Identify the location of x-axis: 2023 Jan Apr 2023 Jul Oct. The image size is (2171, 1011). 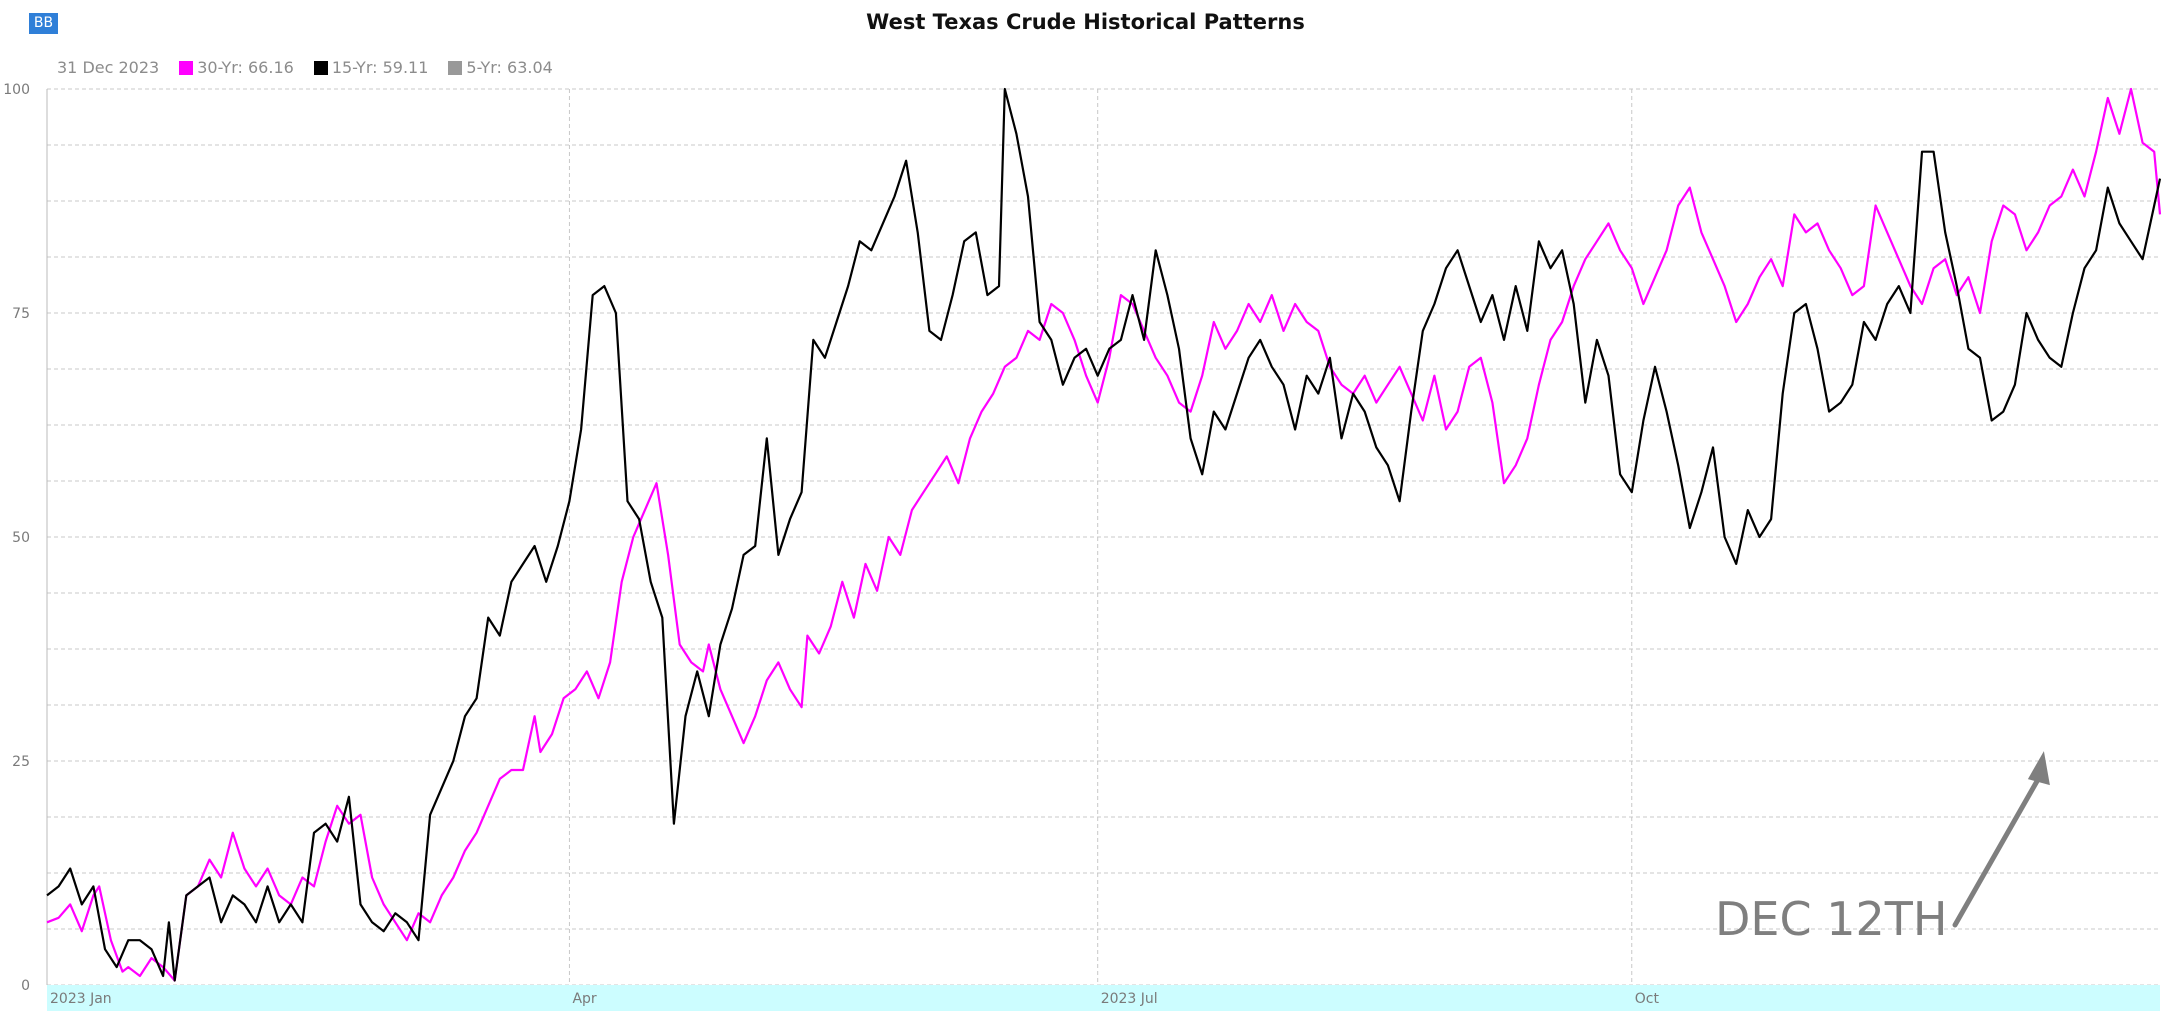
(854, 999).